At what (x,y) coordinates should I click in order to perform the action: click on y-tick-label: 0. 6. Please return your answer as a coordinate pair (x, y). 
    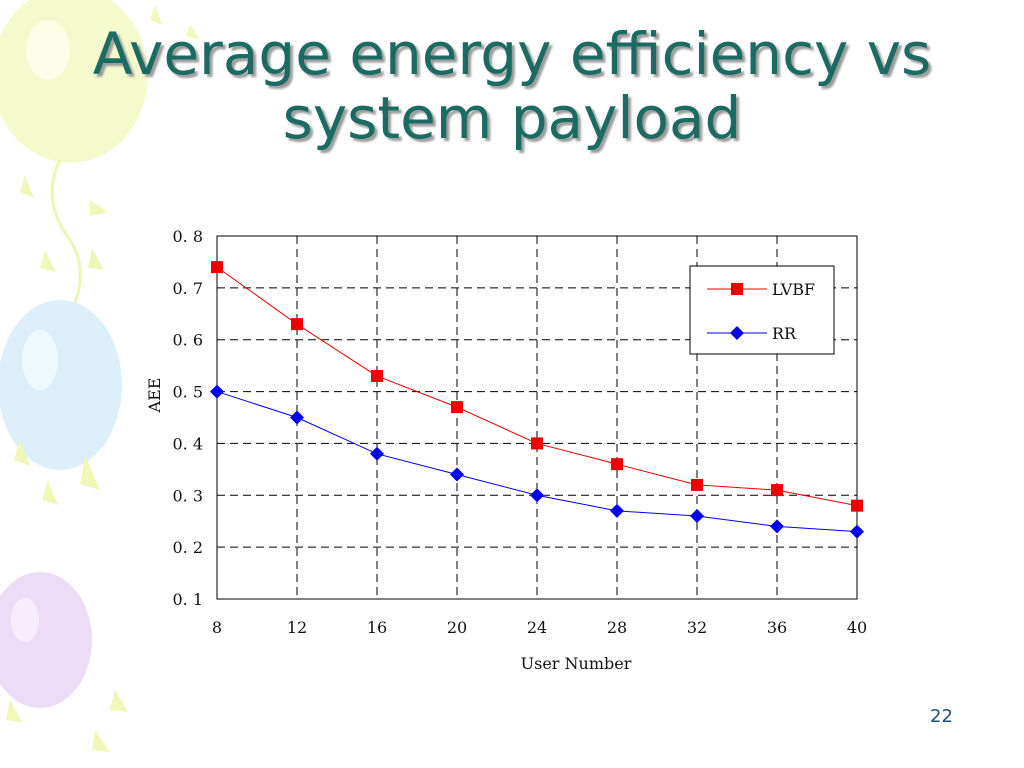
    Looking at the image, I should click on (187, 340).